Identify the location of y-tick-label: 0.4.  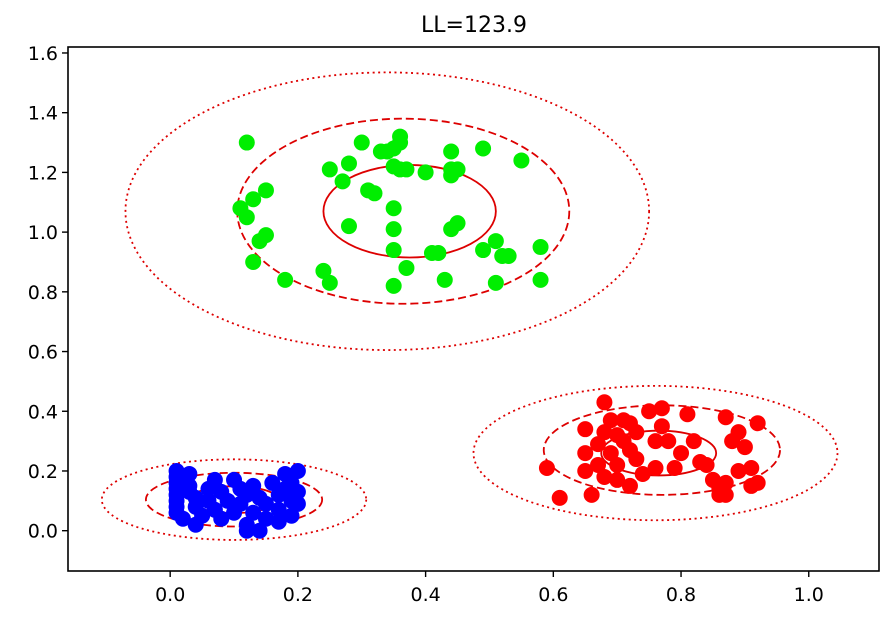
(43, 412).